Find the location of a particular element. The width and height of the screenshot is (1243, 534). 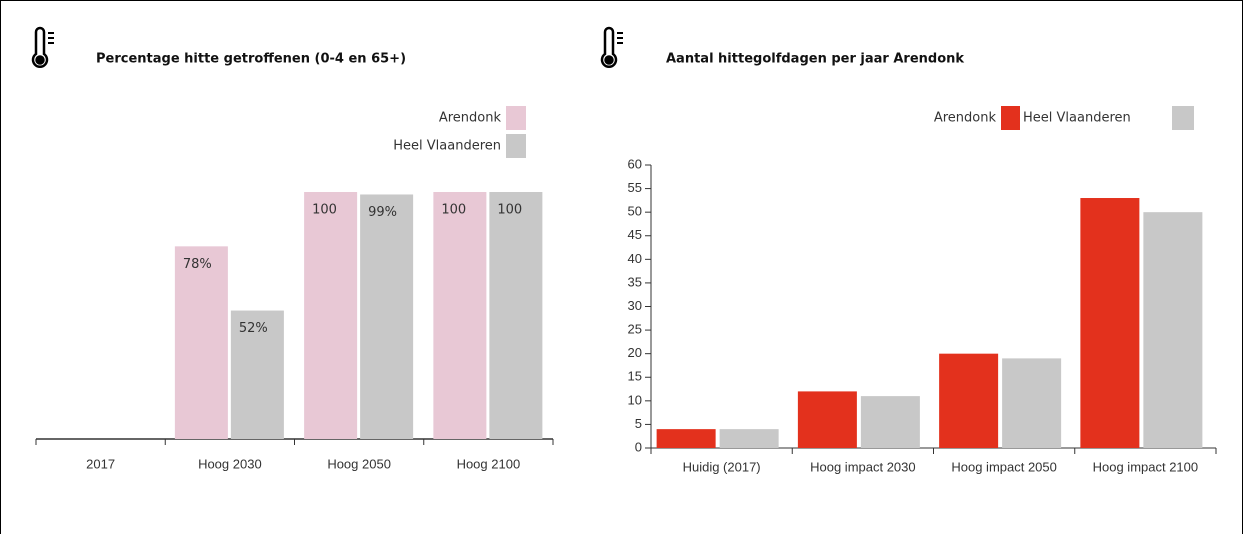

y-tick-label: 60 is located at coordinates (635, 163).